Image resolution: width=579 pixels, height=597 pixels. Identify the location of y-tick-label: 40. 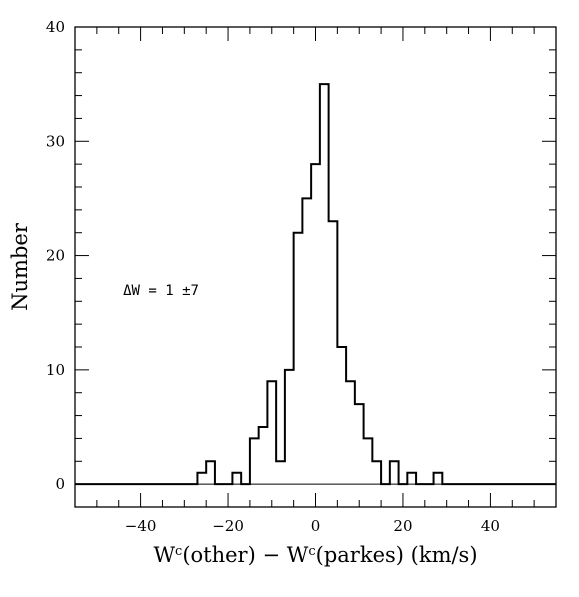
(55, 27).